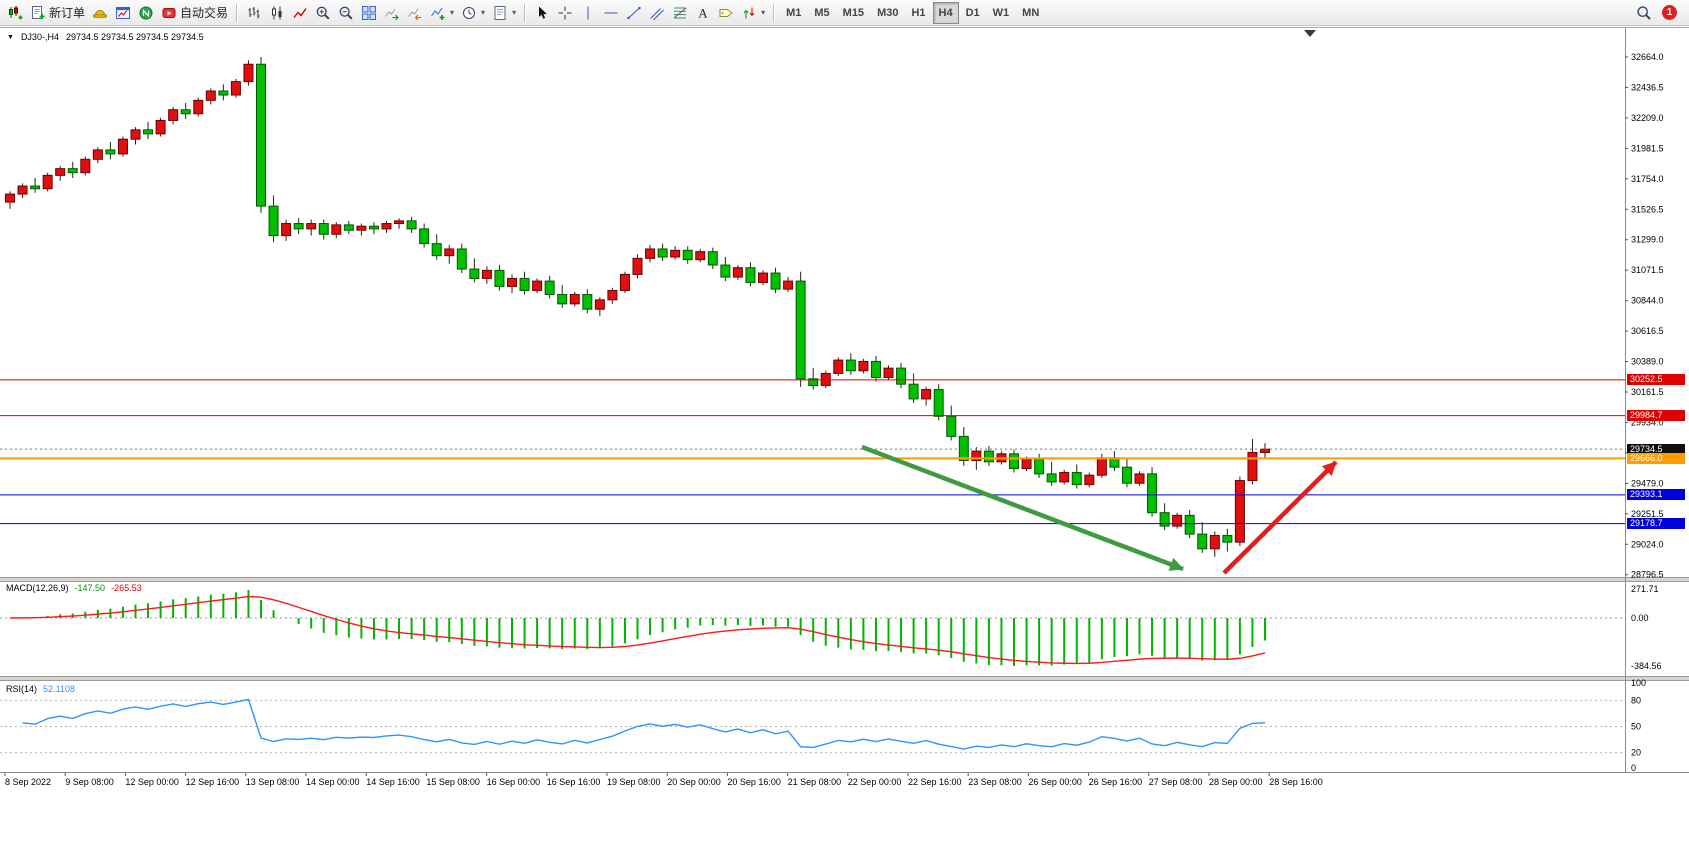 Image resolution: width=1689 pixels, height=855 pixels. Describe the element at coordinates (1647, 57) in the screenshot. I see `svg-text: 32664.0` at that location.